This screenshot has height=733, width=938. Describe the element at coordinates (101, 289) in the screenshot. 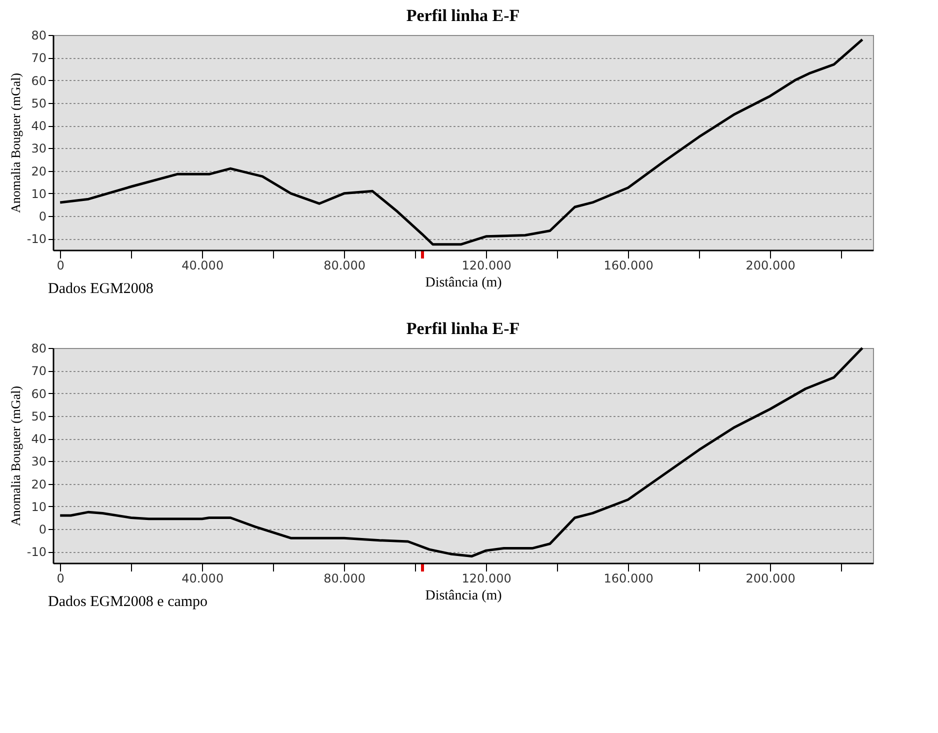

I see `text: Dados EGM2008` at that location.